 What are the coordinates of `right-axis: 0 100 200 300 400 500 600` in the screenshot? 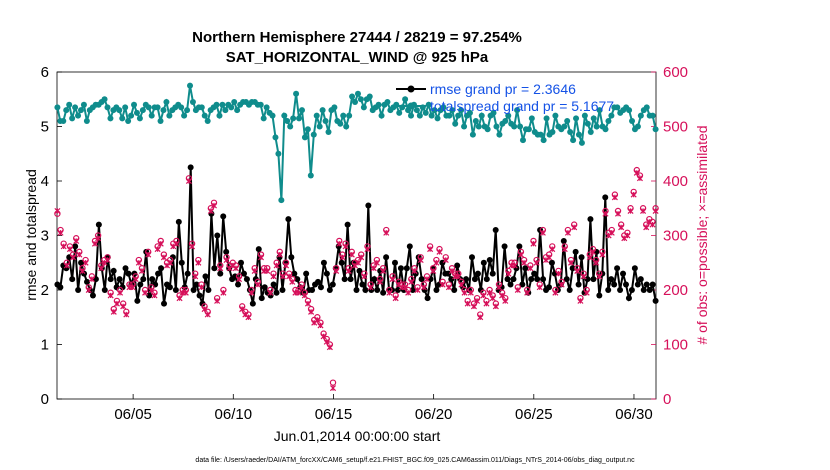 It's located at (669, 236).